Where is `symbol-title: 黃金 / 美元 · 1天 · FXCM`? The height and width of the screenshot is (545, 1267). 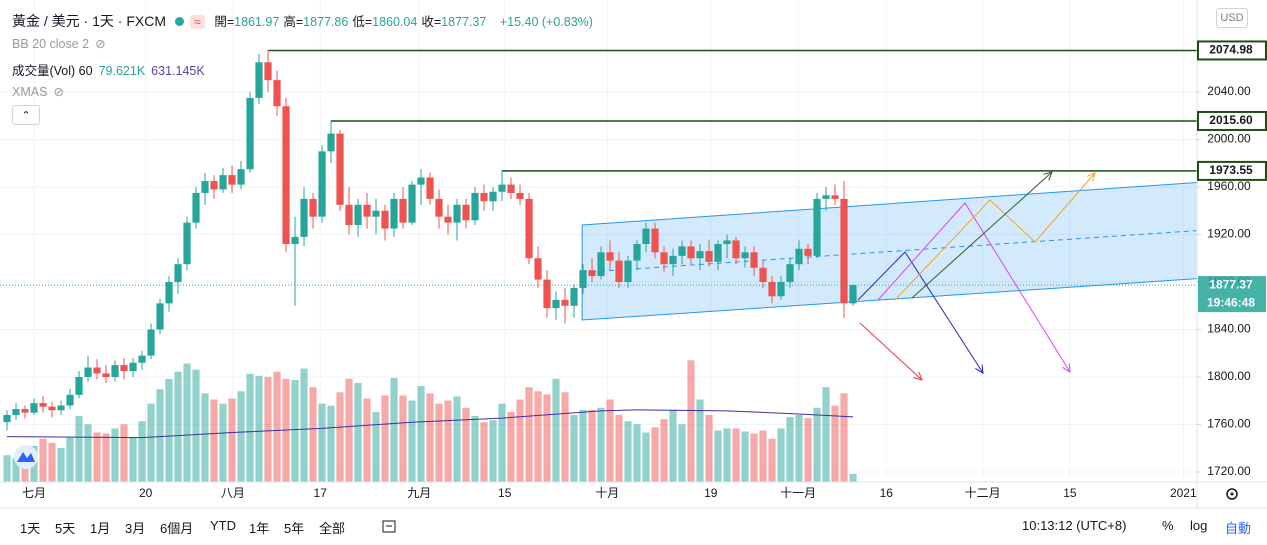
symbol-title: 黃金 / 美元 · 1天 · FXCM is located at coordinates (89, 21).